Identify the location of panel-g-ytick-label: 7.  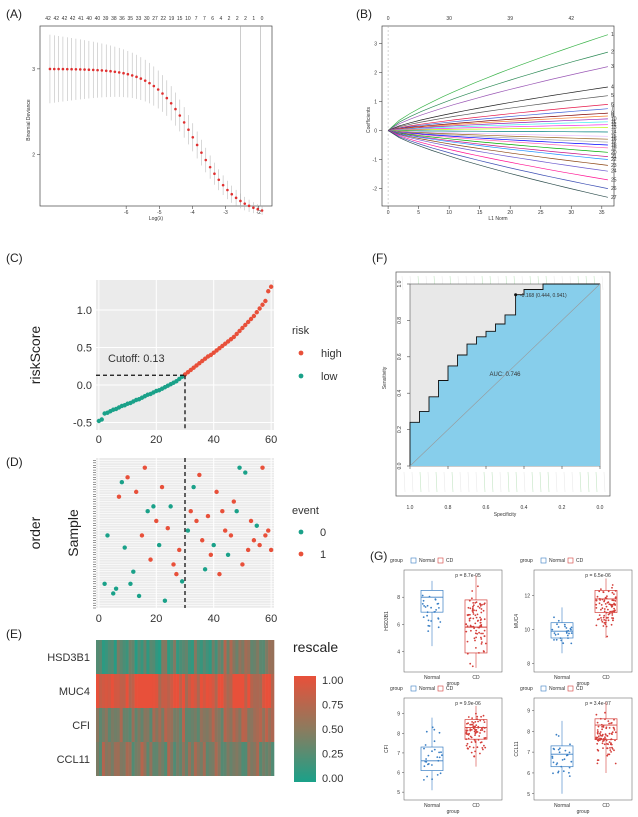
(528, 753).